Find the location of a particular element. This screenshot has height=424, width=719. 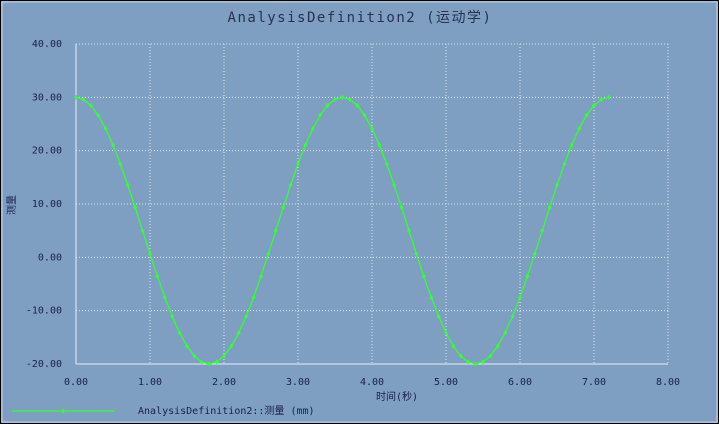

y-tick-label: -10.00 is located at coordinates (44, 311).